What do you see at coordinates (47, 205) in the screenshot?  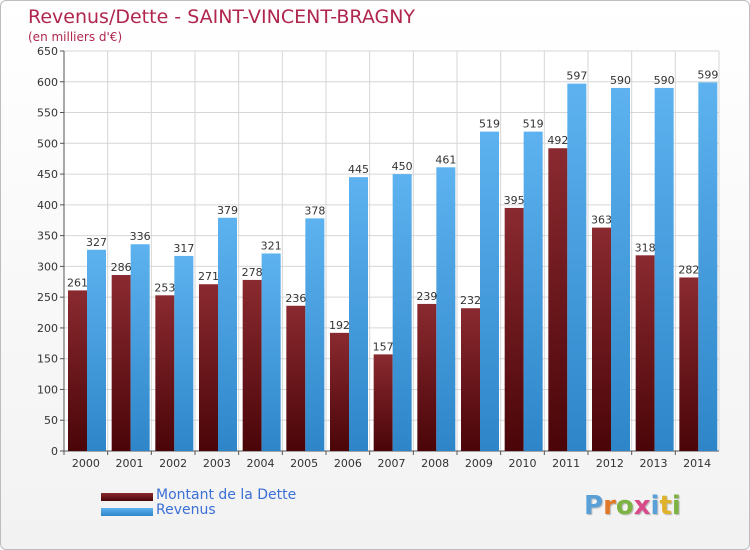 I see `y-tick-label: 400` at bounding box center [47, 205].